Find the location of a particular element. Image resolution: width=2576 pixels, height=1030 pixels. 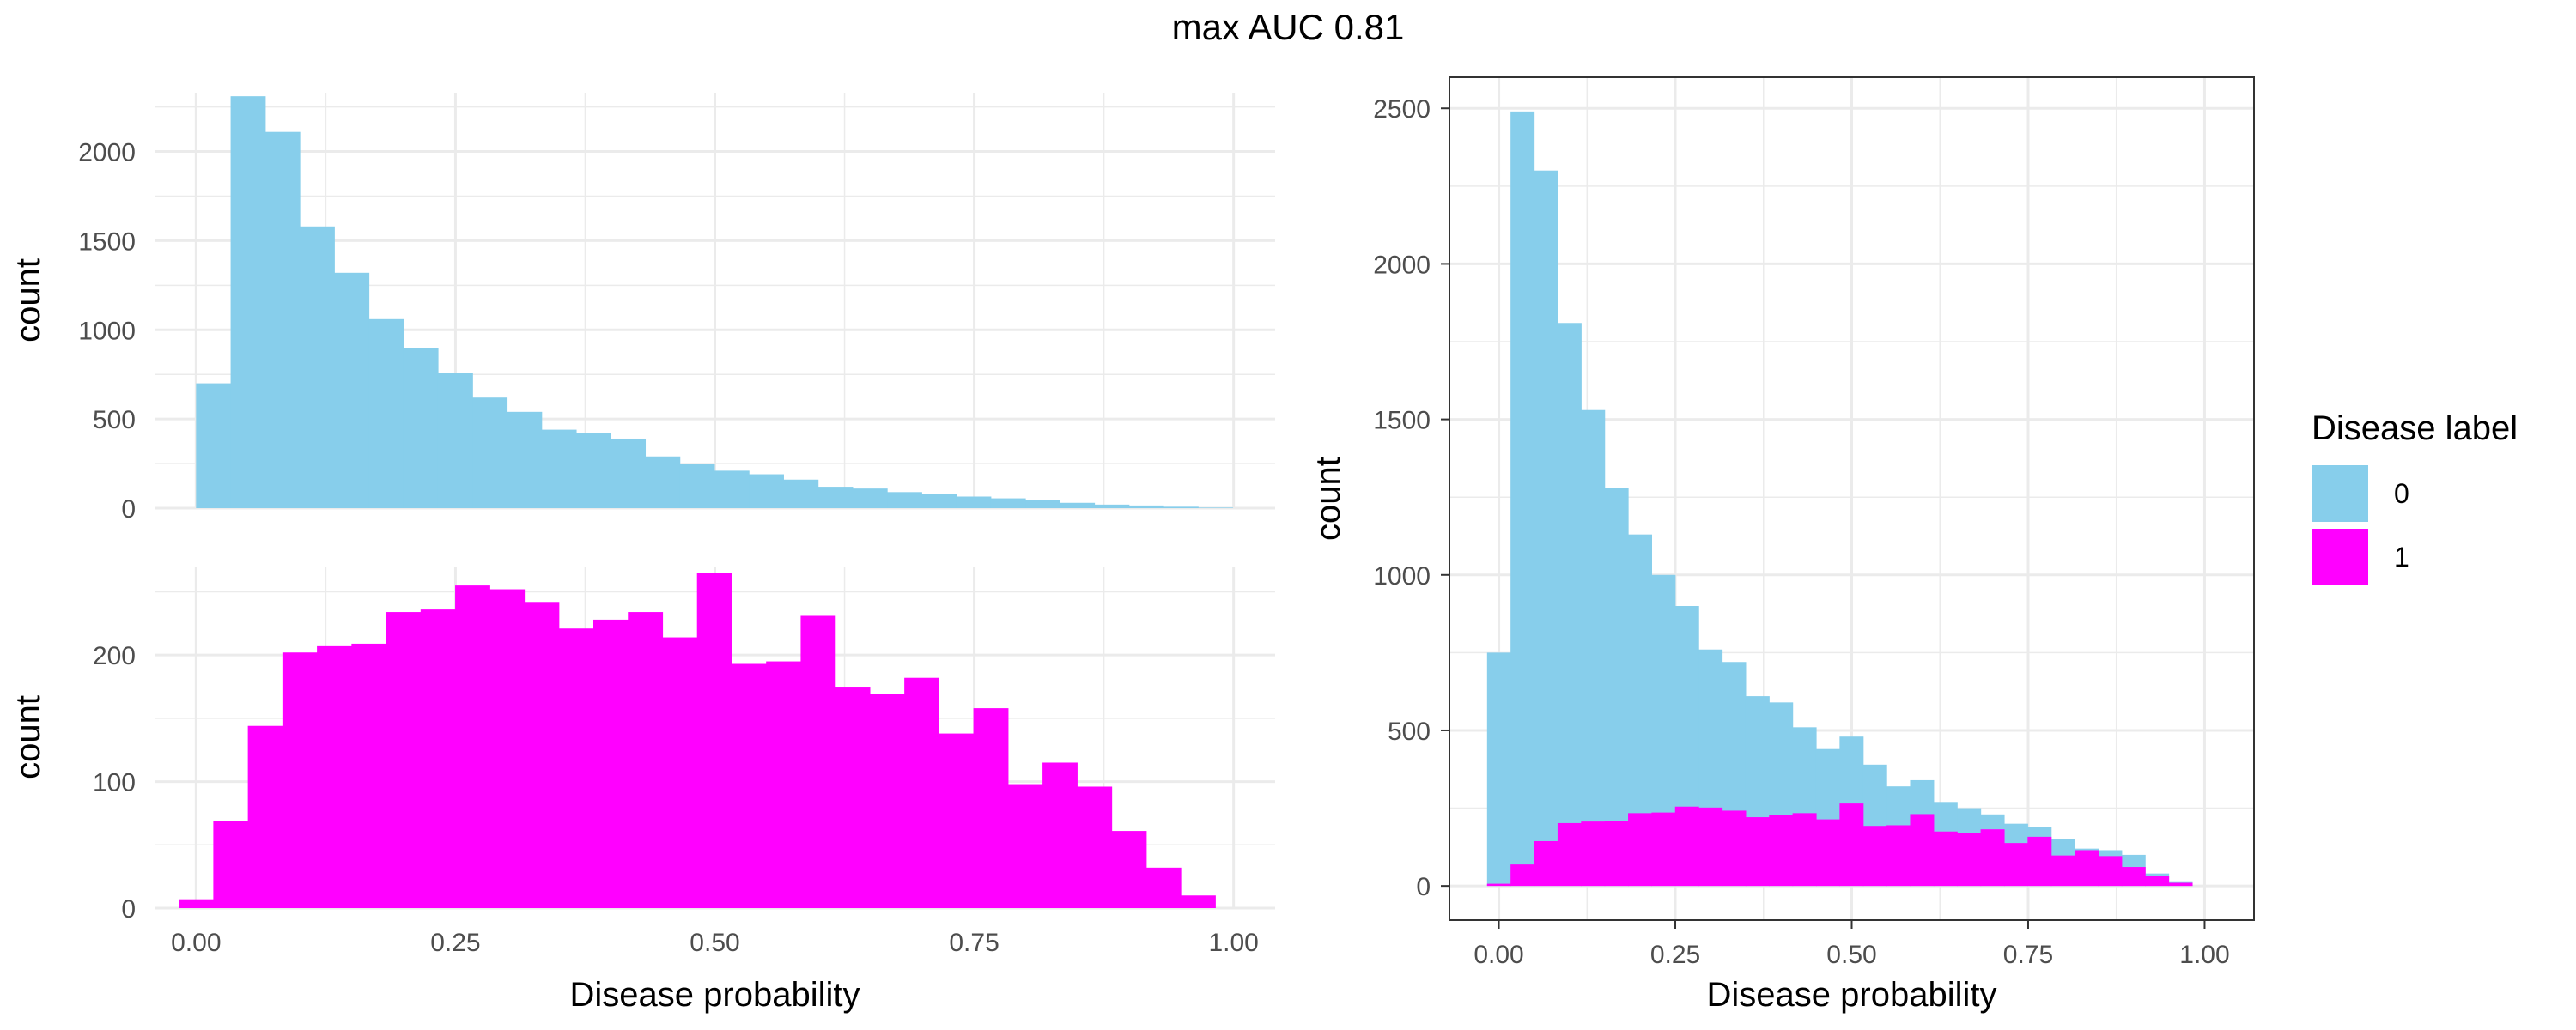

y-tick-label: 100 is located at coordinates (114, 783).